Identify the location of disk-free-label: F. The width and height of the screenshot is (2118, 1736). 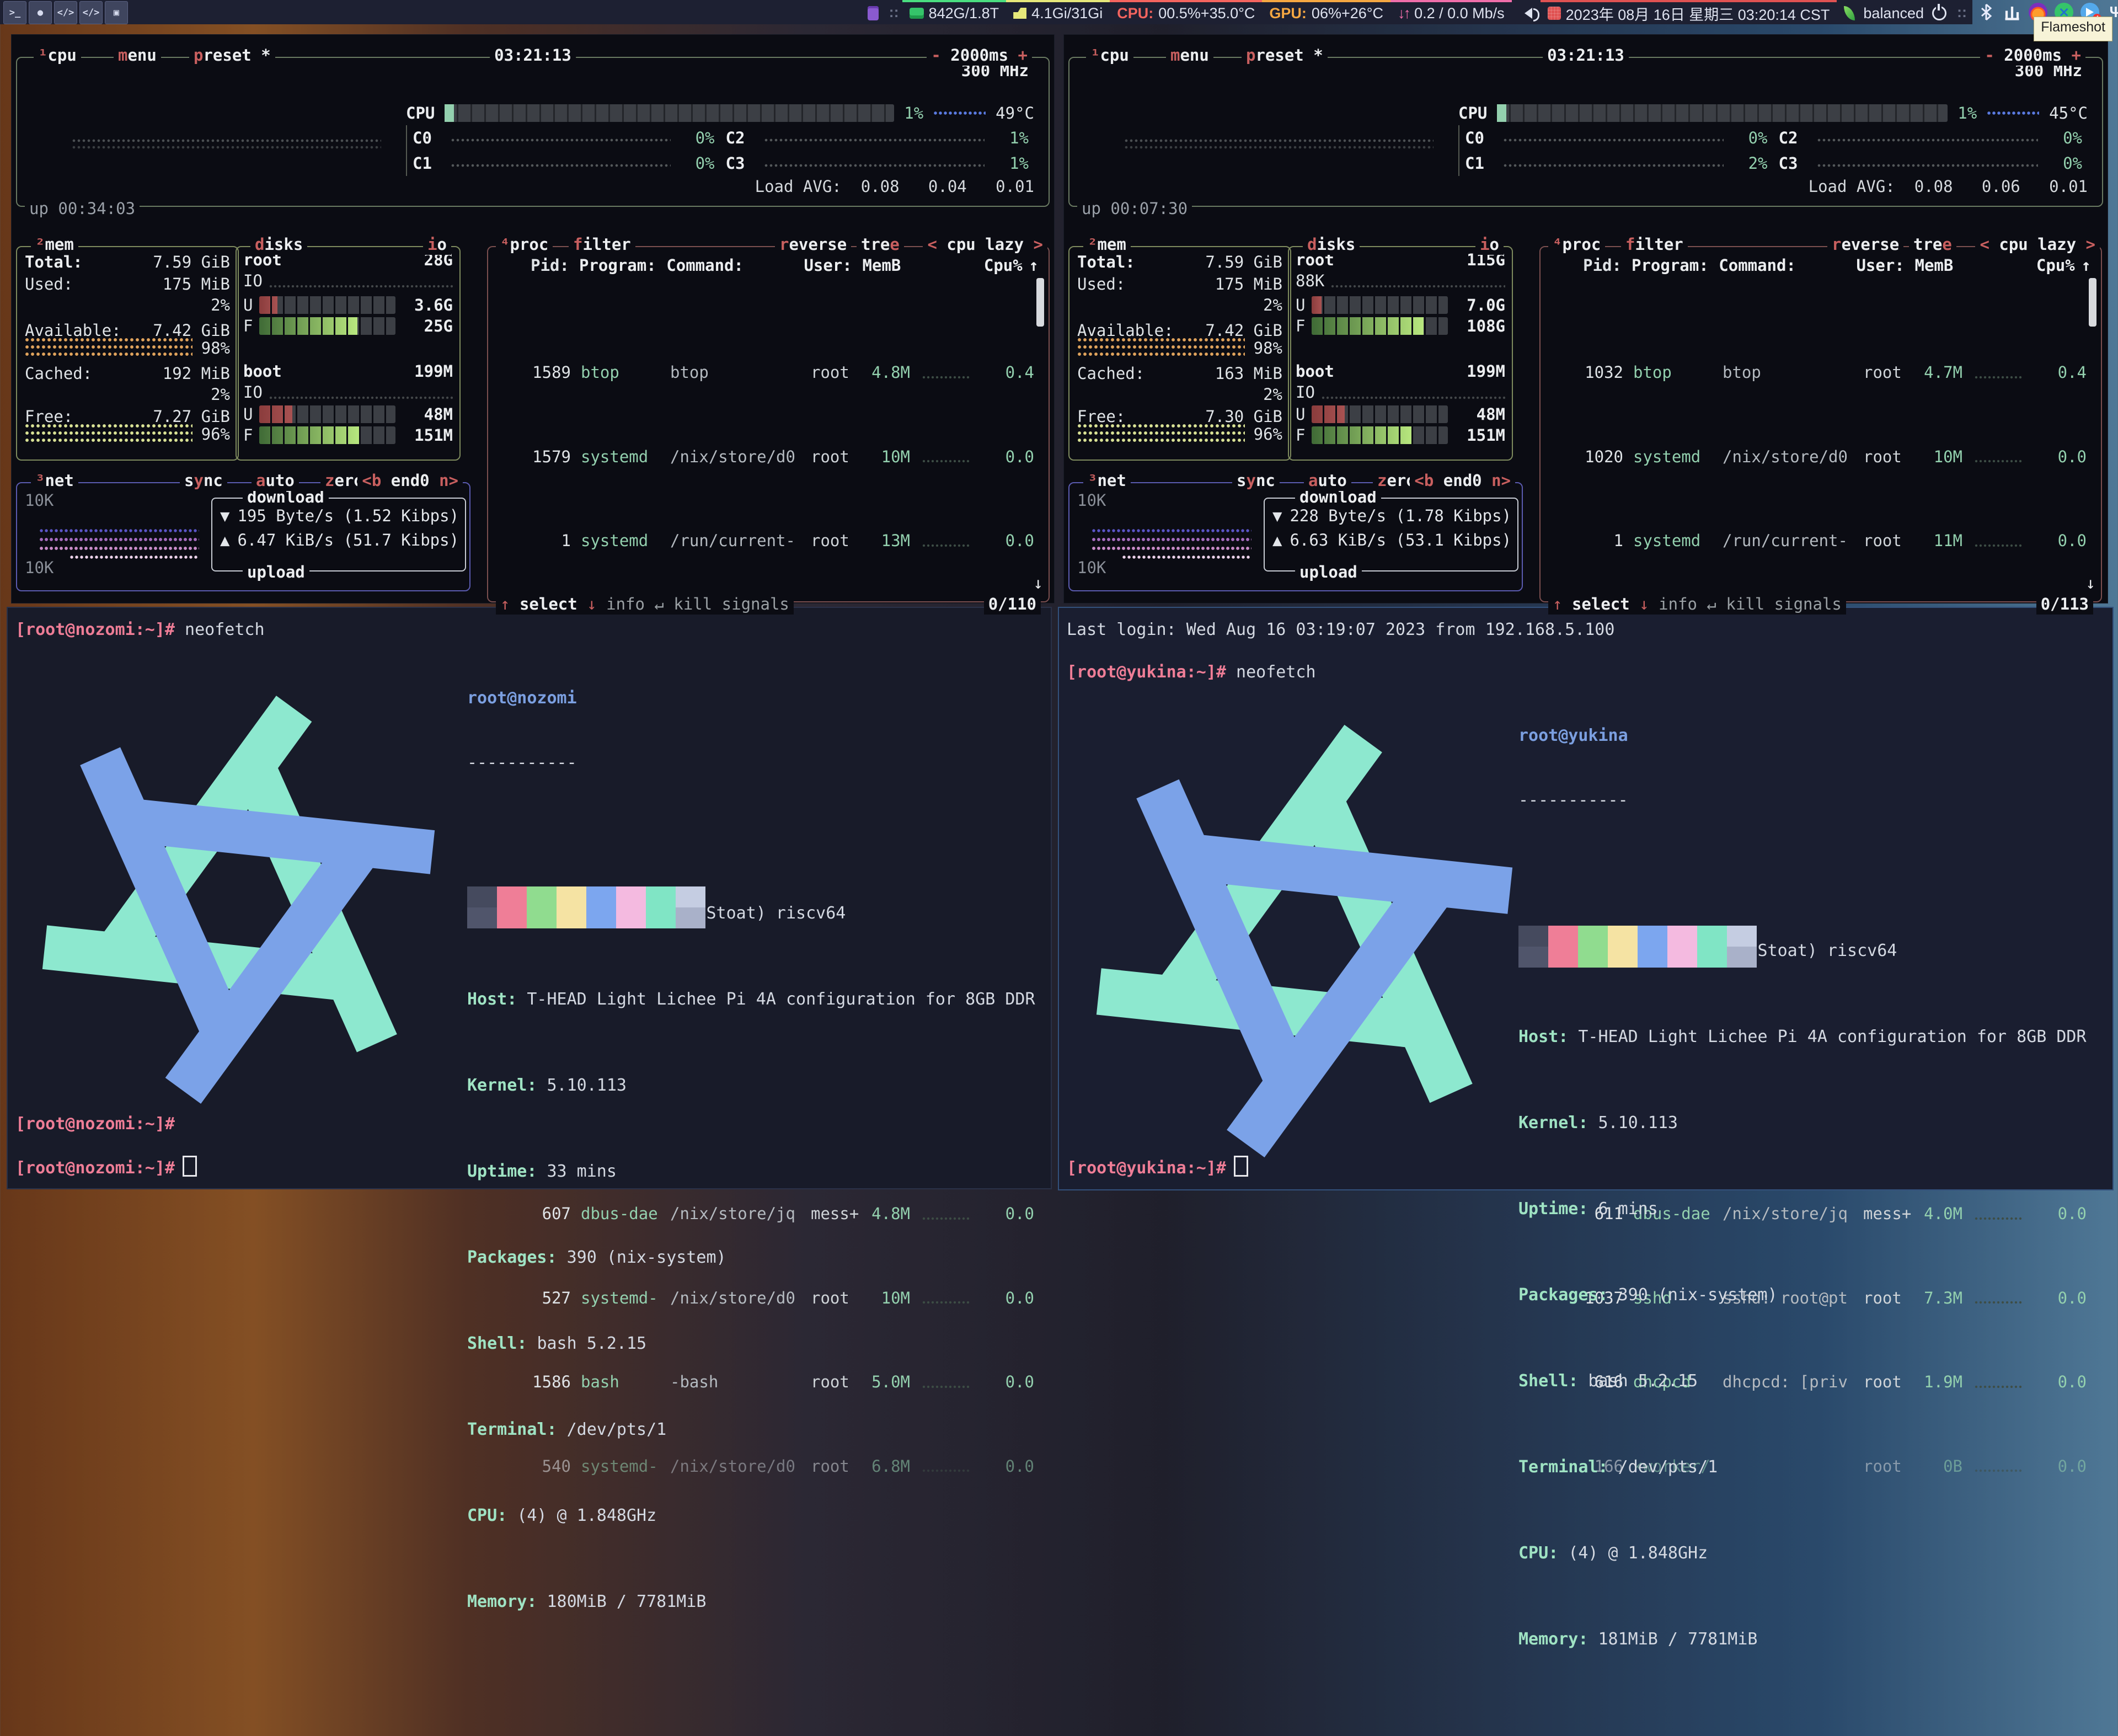
(248, 326).